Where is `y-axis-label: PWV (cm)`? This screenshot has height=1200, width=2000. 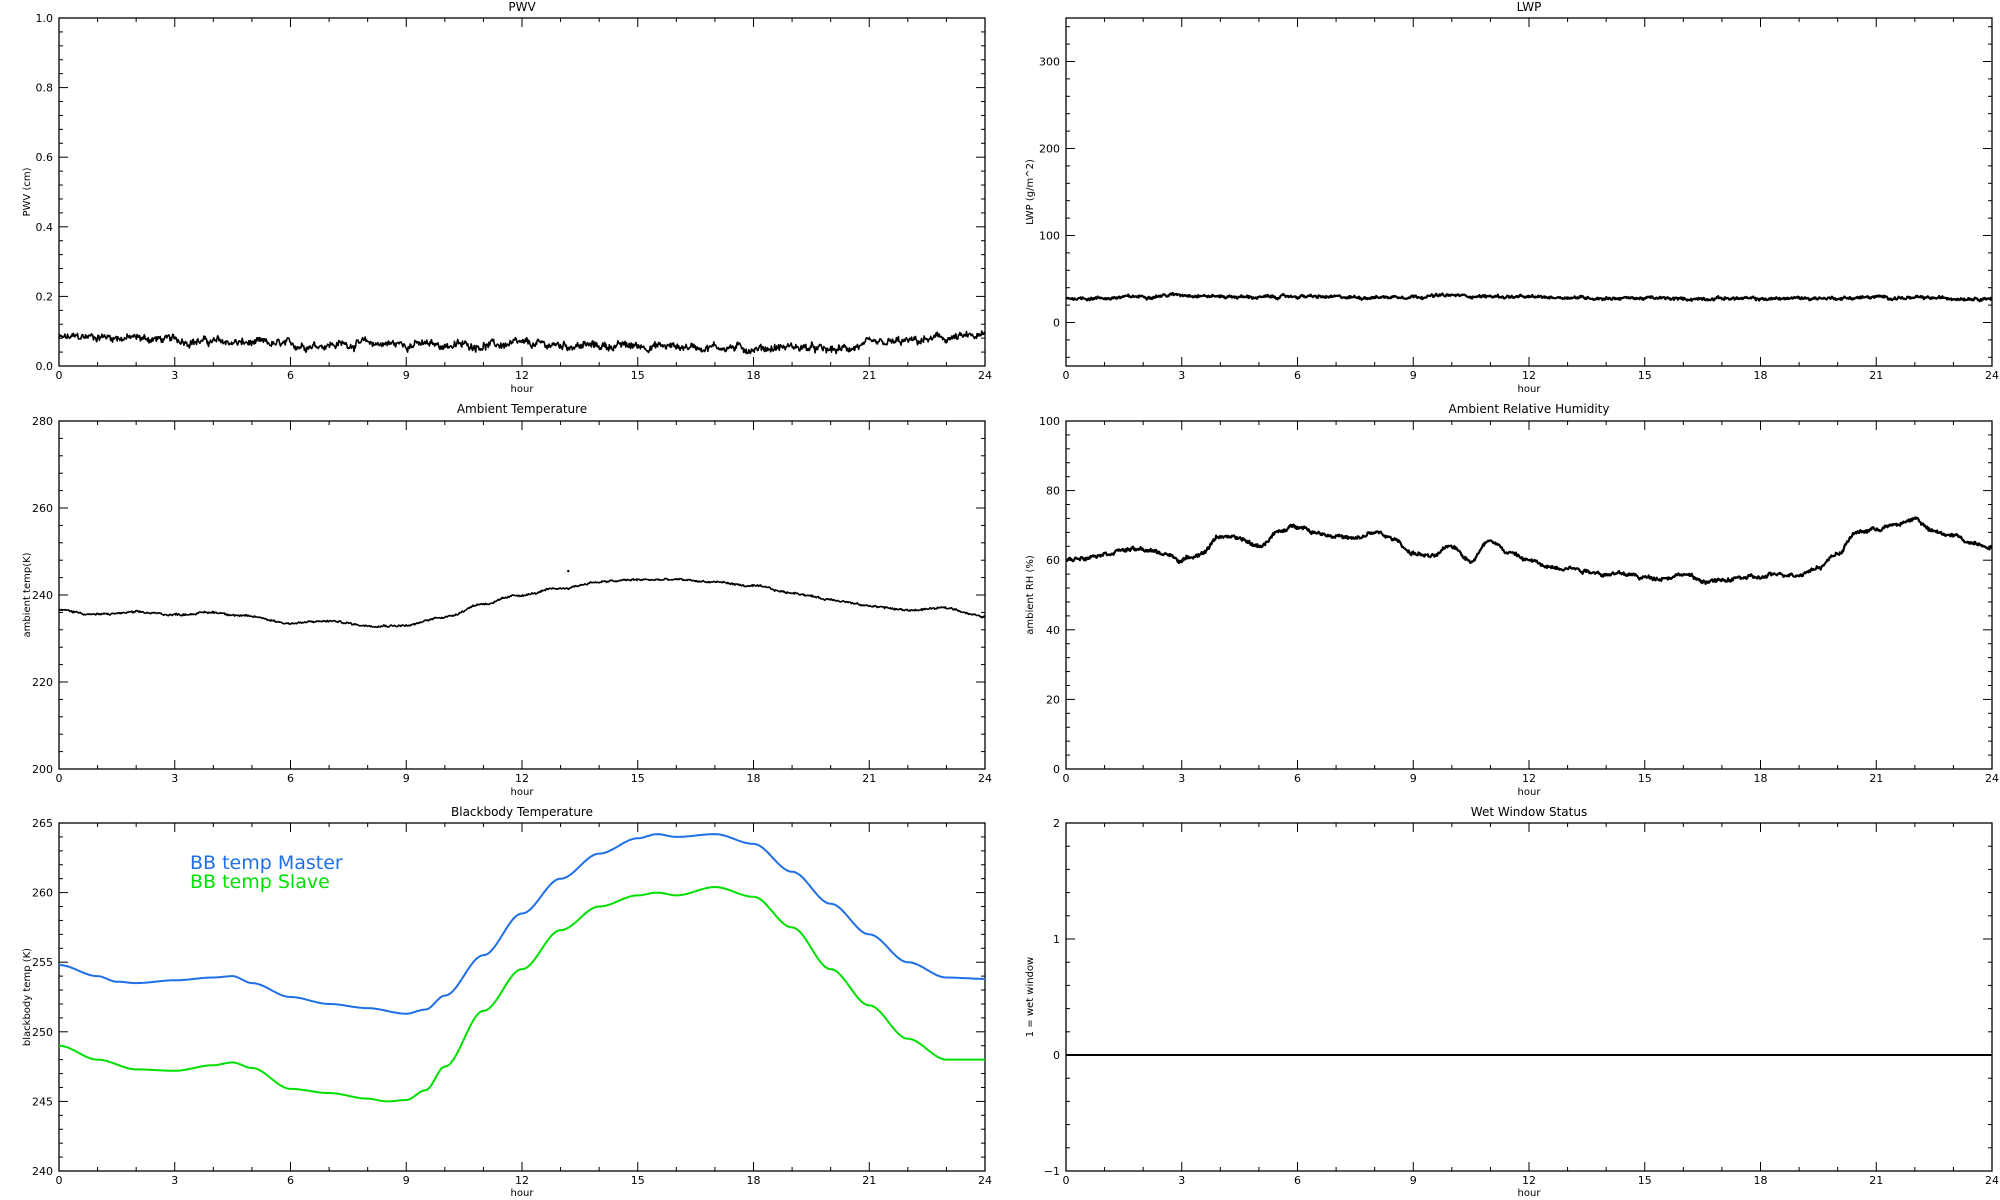
y-axis-label: PWV (cm) is located at coordinates (27, 191).